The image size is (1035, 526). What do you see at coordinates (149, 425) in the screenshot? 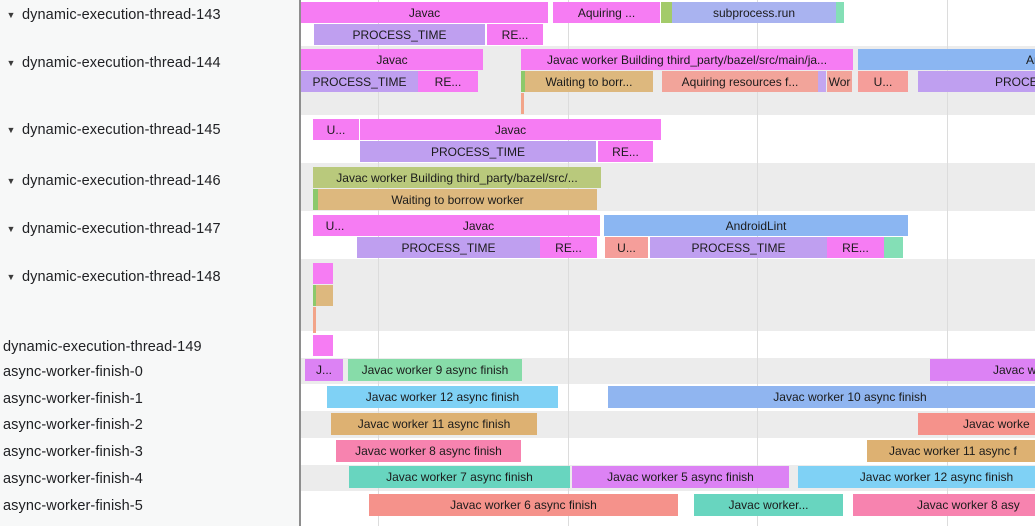
I see `track-row: async-worker-finish-2` at bounding box center [149, 425].